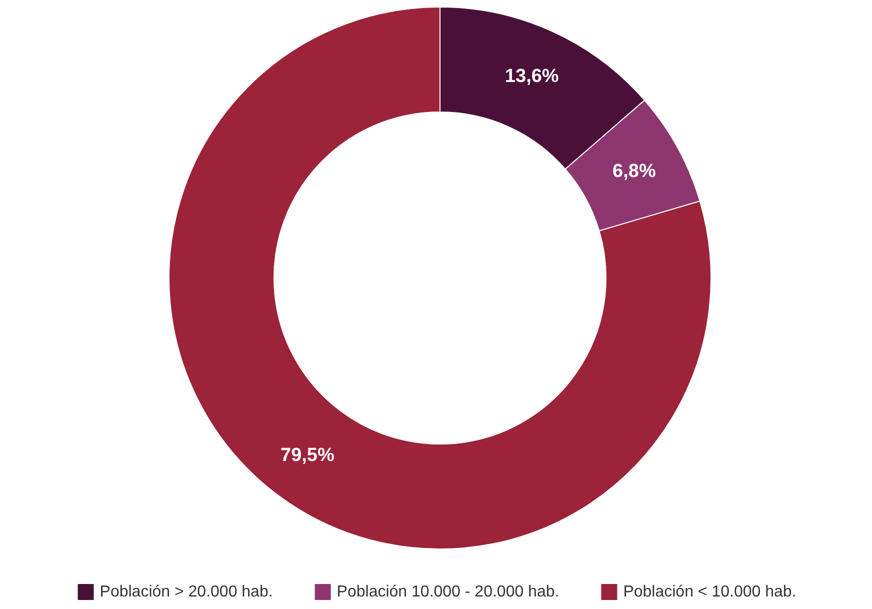  What do you see at coordinates (709, 592) in the screenshot?
I see `legend-label: Población < 10.000 hab.` at bounding box center [709, 592].